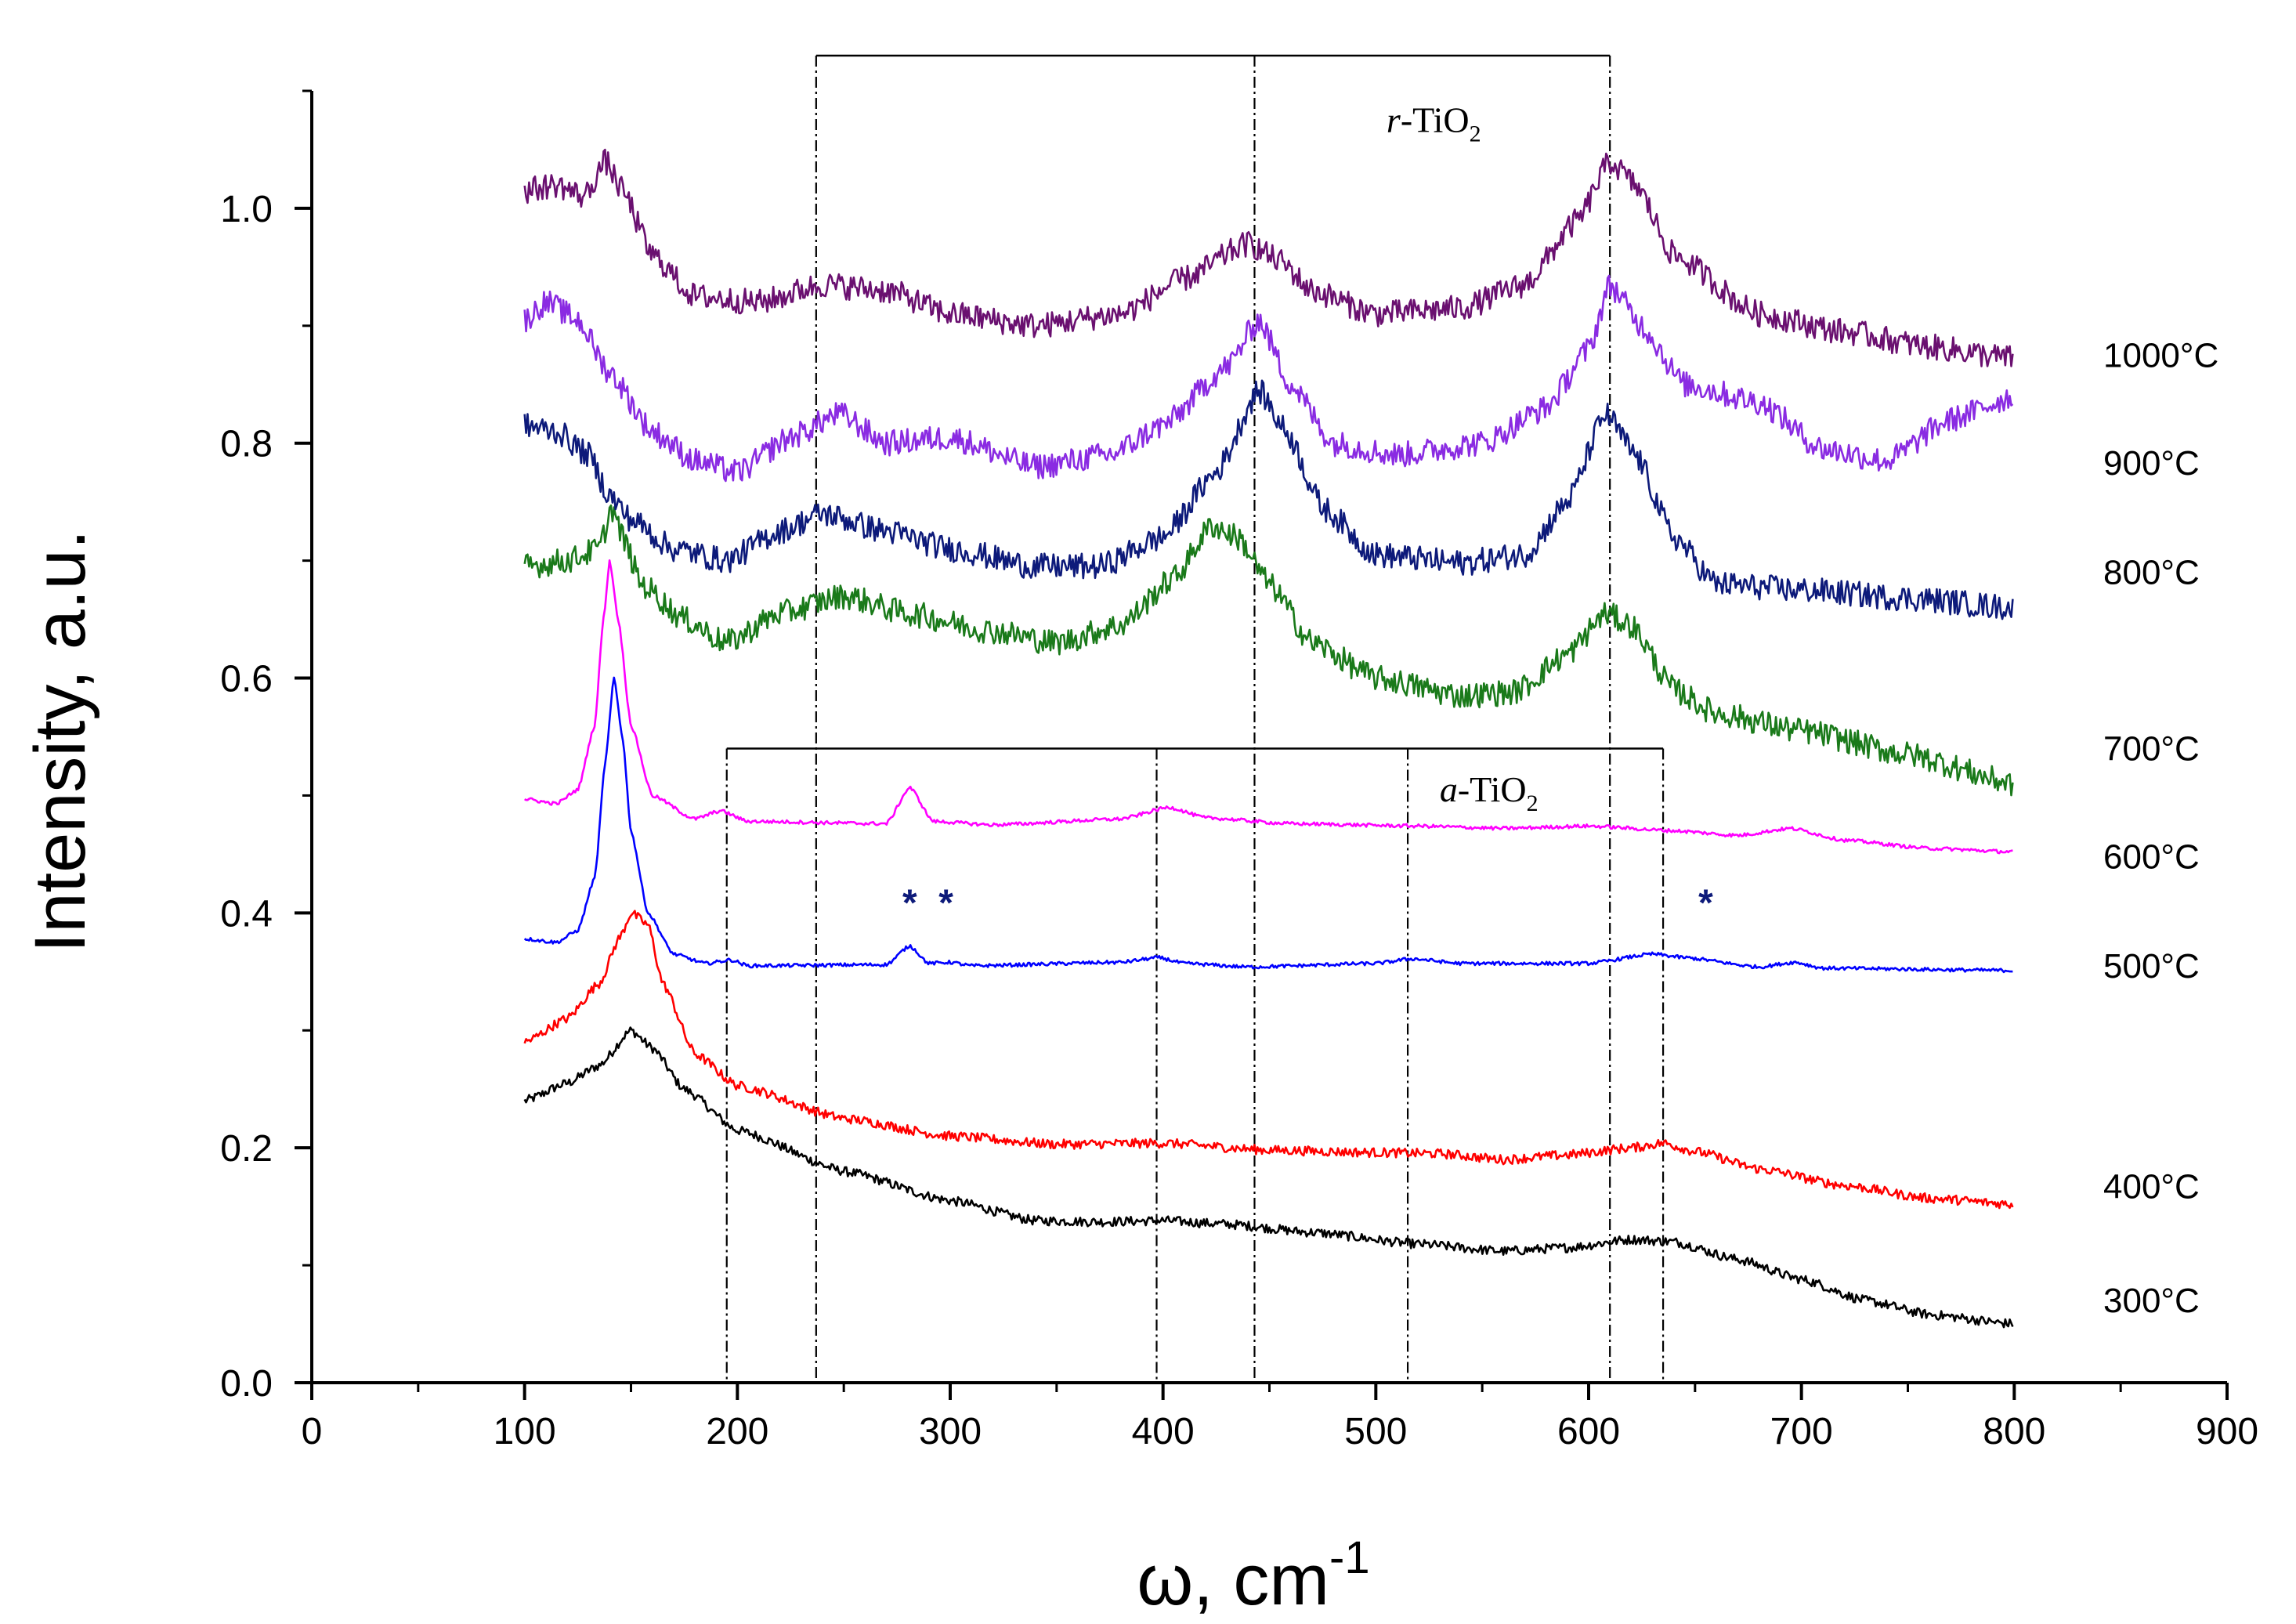  I want to click on x-tick-label: 400, so click(1163, 1431).